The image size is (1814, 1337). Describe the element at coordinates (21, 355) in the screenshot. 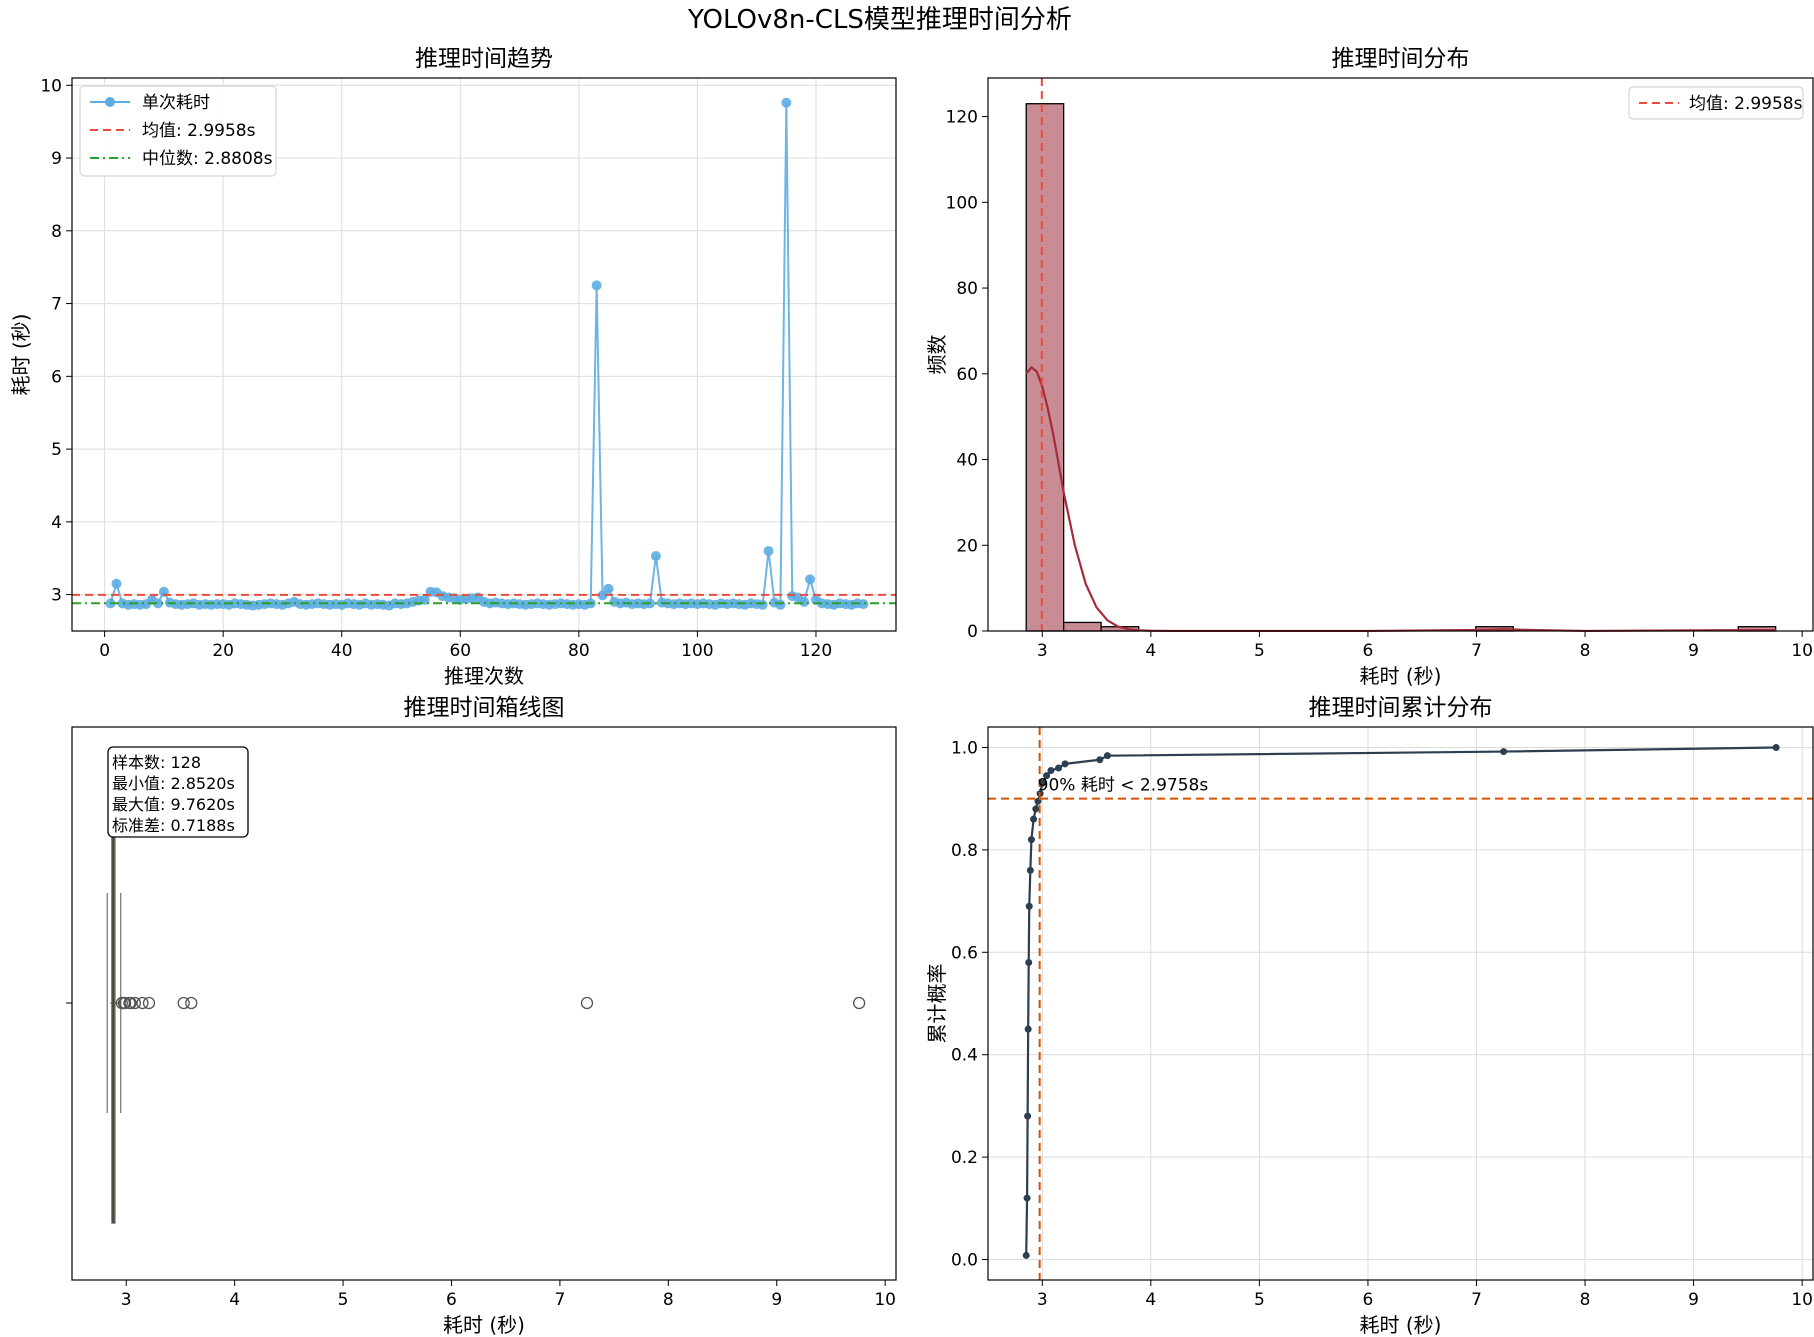

I see `y-axis-label: 耗时 (秒)` at that location.